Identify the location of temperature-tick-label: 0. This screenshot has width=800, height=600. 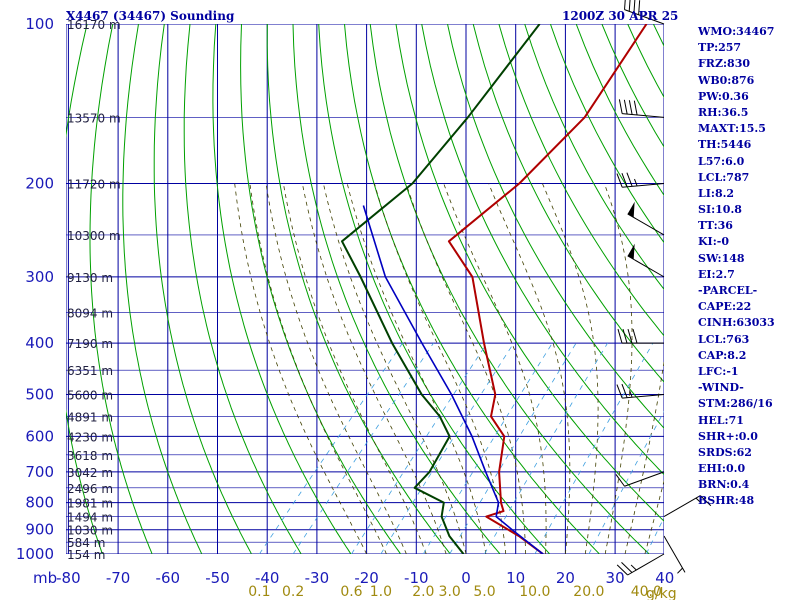
(466, 578).